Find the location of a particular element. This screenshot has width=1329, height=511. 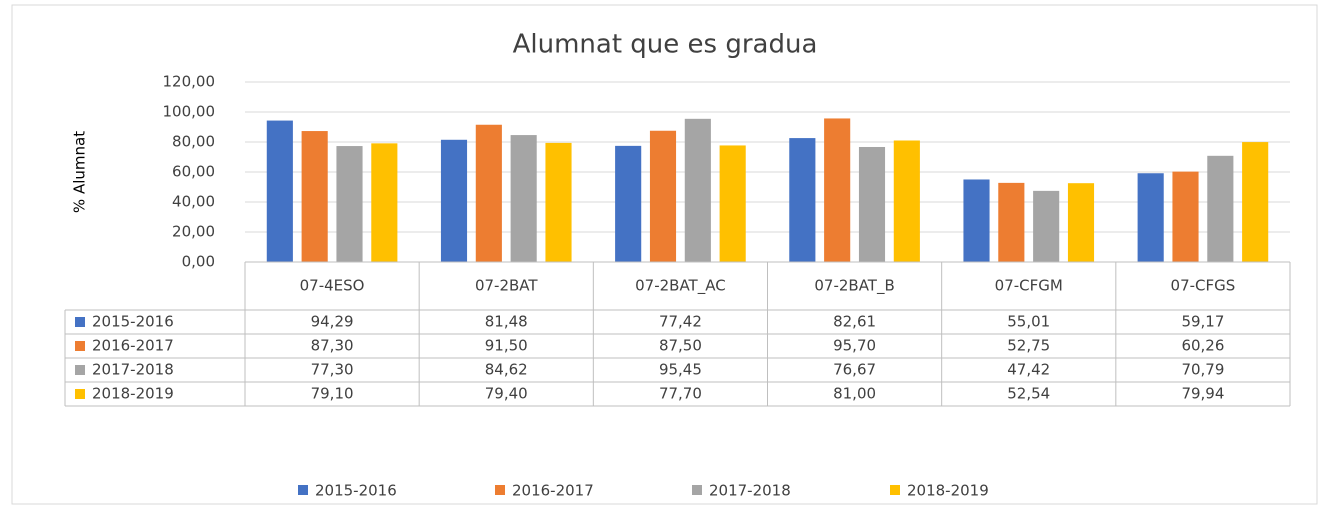

table-value: 94,29 is located at coordinates (332, 322).